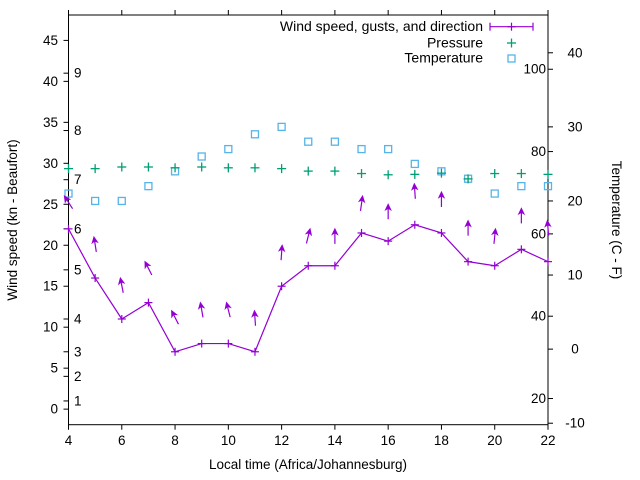 The image size is (640, 480). I want to click on kn-tick-label: 0, so click(54, 409).